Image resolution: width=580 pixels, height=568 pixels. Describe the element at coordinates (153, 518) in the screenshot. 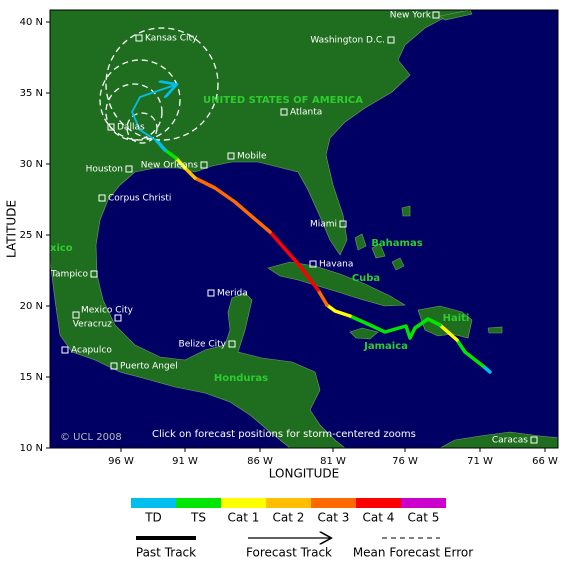

I see `legend-label: TD` at that location.